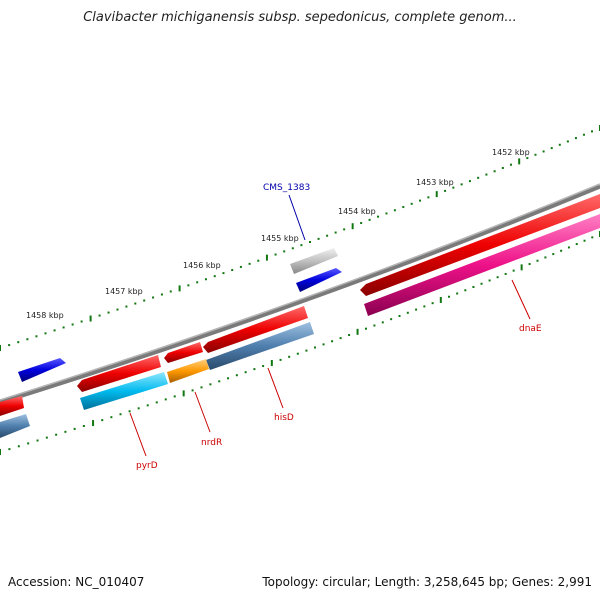 This screenshot has height=600, width=600. What do you see at coordinates (138, 434) in the screenshot?
I see `leader-pyrd` at bounding box center [138, 434].